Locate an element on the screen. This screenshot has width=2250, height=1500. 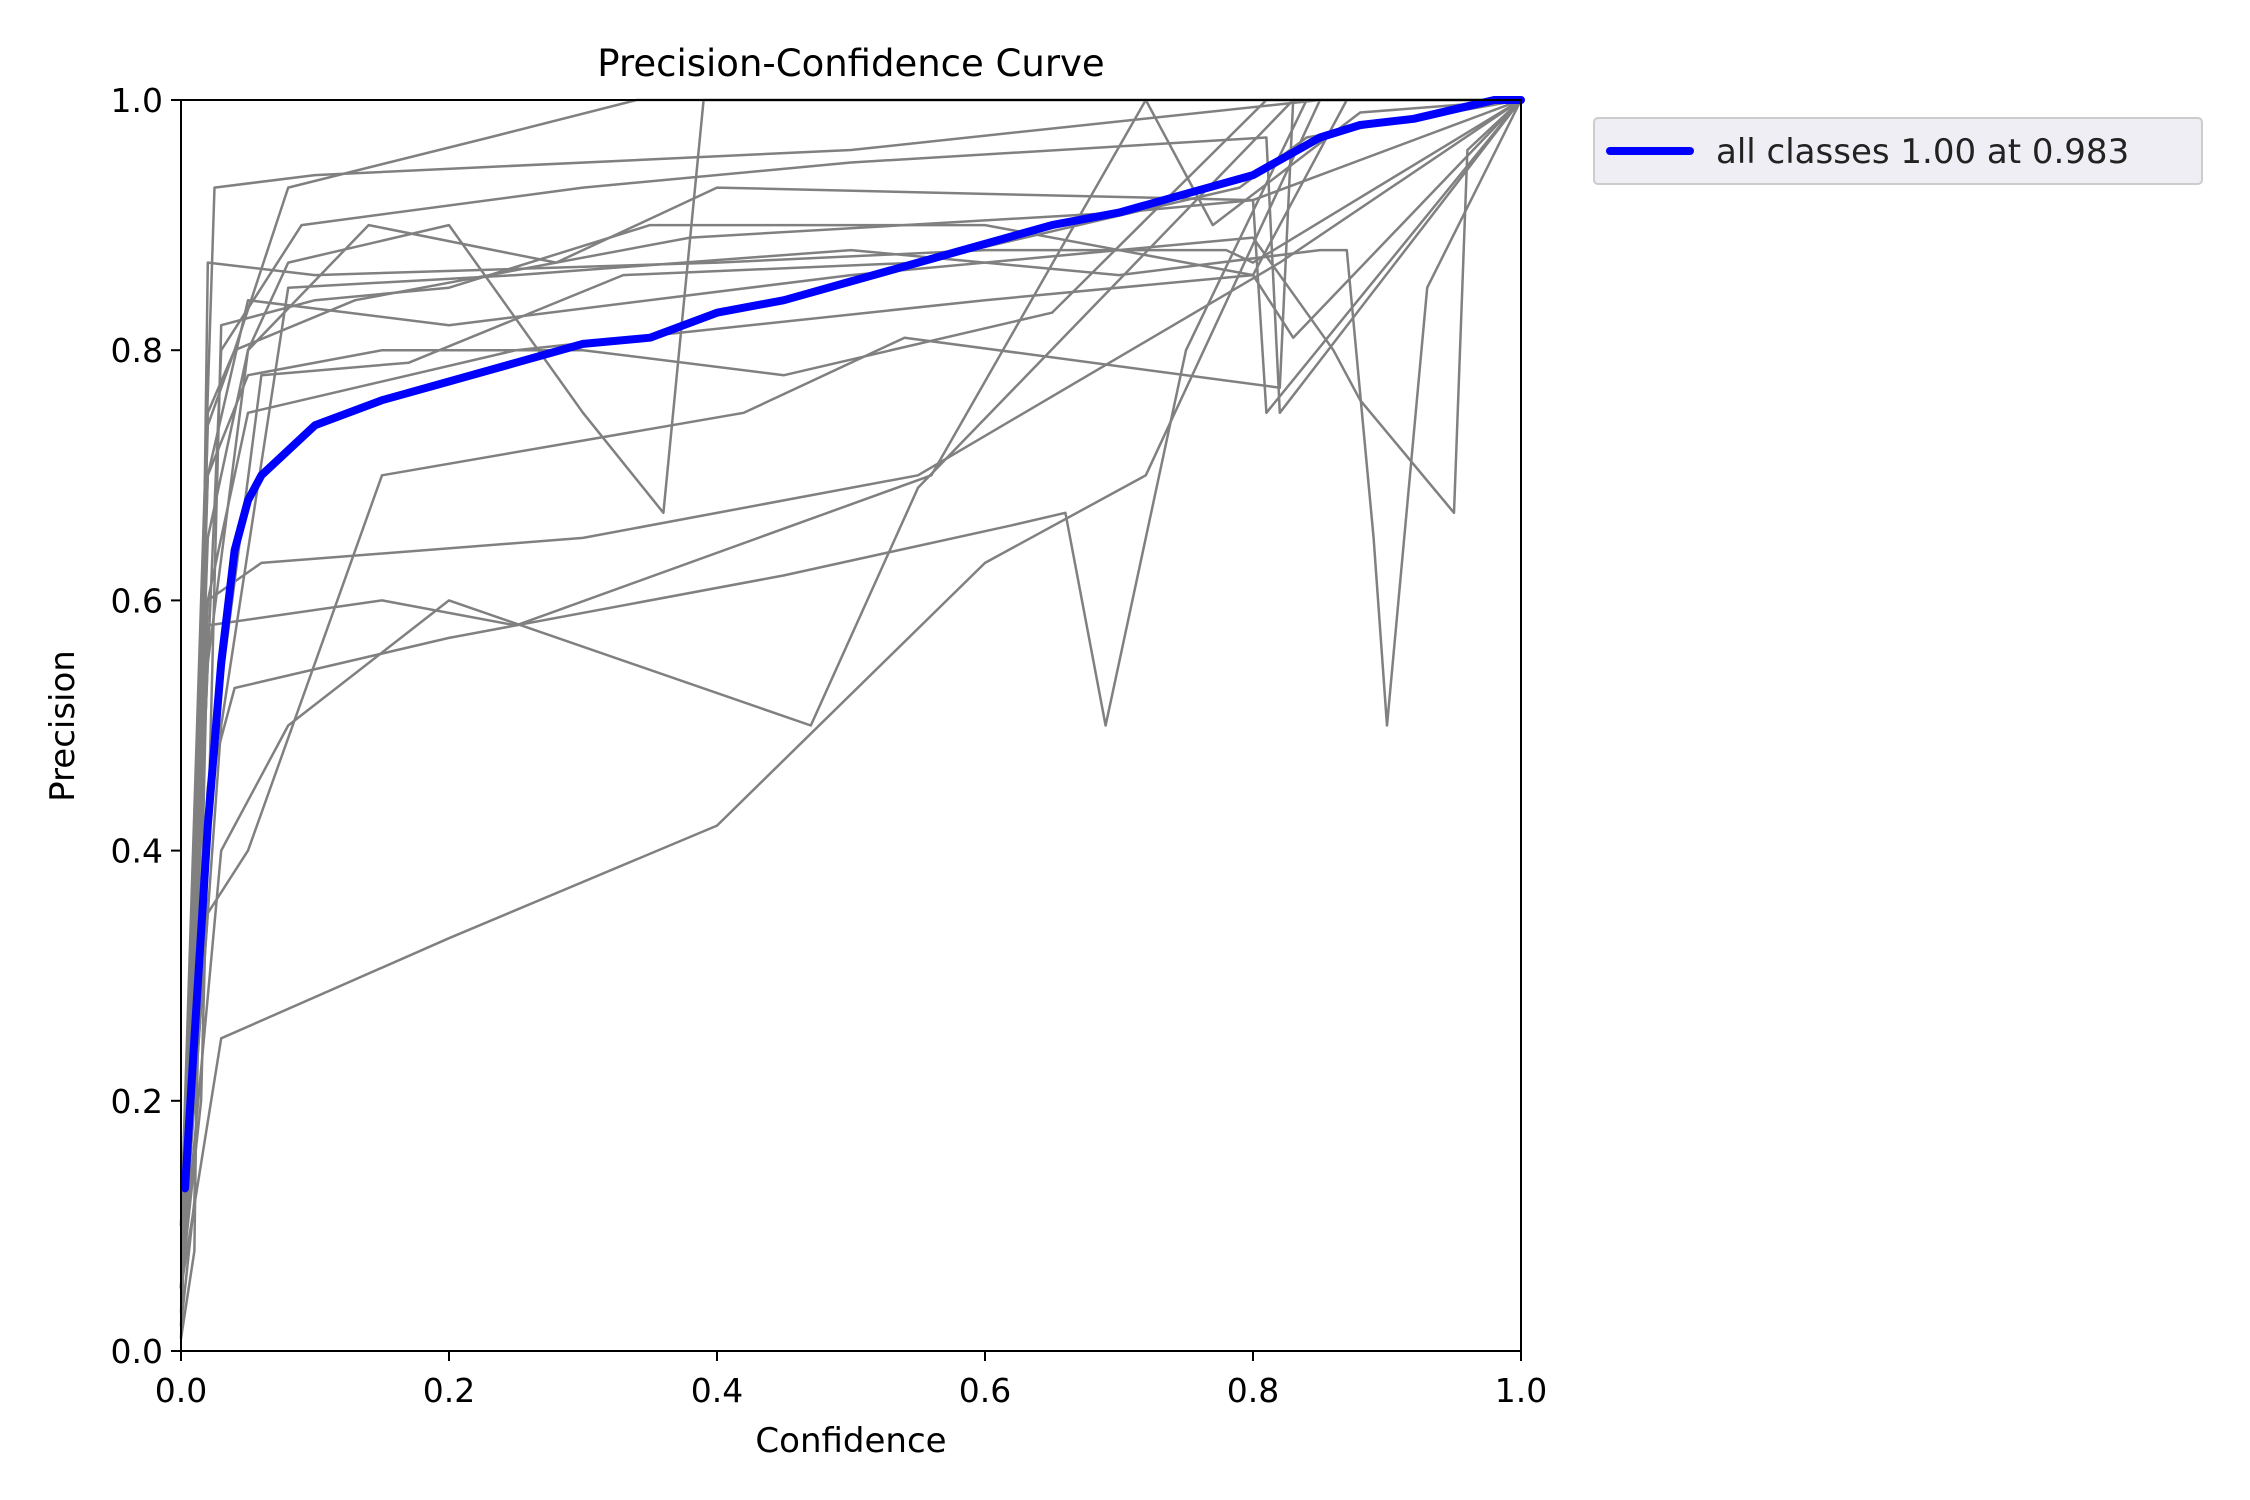
x-axis: 0.0 0.2 0.4 0.6 0.8 1.0 is located at coordinates (851, 1380).